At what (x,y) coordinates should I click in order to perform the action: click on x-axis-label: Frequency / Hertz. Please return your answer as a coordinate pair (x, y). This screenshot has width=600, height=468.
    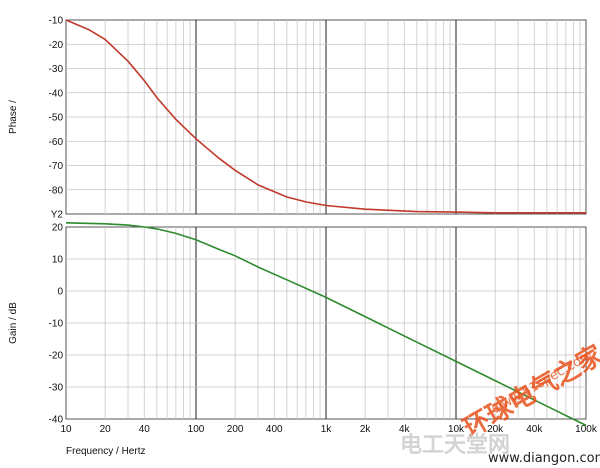
    Looking at the image, I should click on (105, 451).